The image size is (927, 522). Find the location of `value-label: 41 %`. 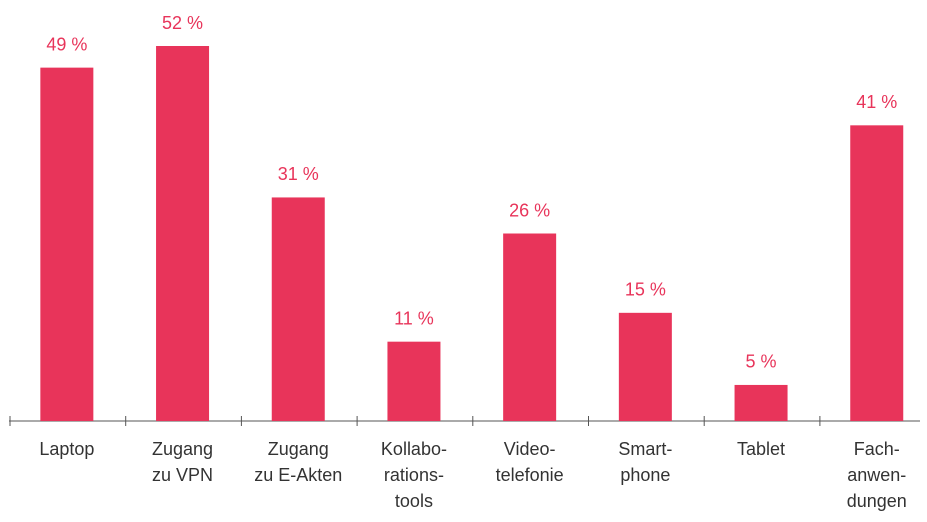

value-label: 41 % is located at coordinates (876, 102).